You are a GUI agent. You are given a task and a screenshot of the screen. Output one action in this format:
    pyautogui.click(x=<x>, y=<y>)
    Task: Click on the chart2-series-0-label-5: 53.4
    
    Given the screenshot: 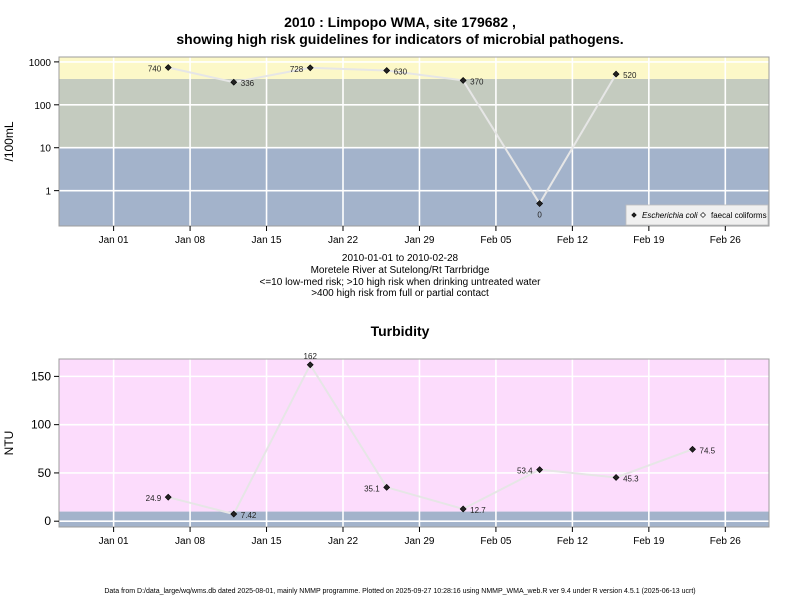 What is the action you would take?
    pyautogui.click(x=525, y=471)
    